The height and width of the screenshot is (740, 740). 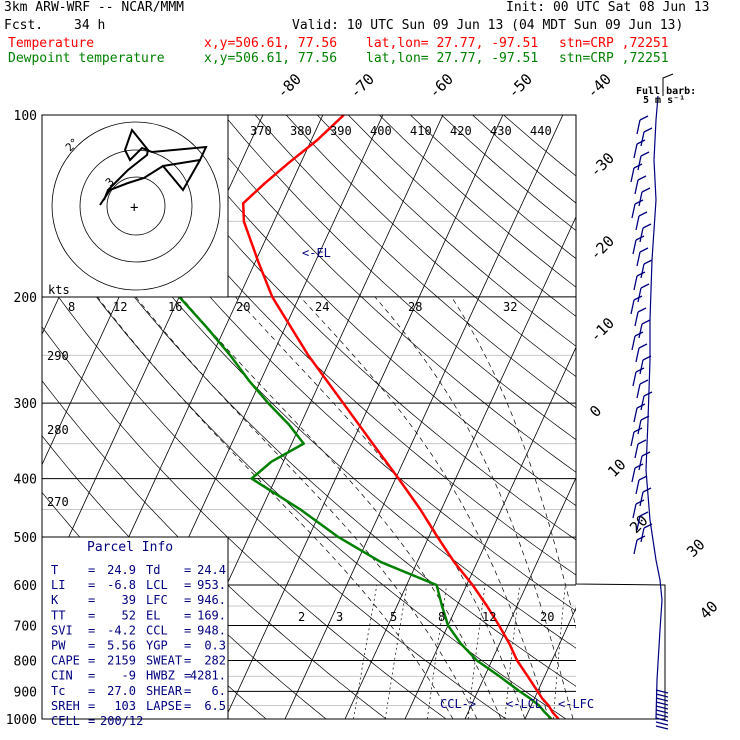 I want to click on parcel-info-row: T = 24.9 Td = 24.4, so click(x=138, y=570).